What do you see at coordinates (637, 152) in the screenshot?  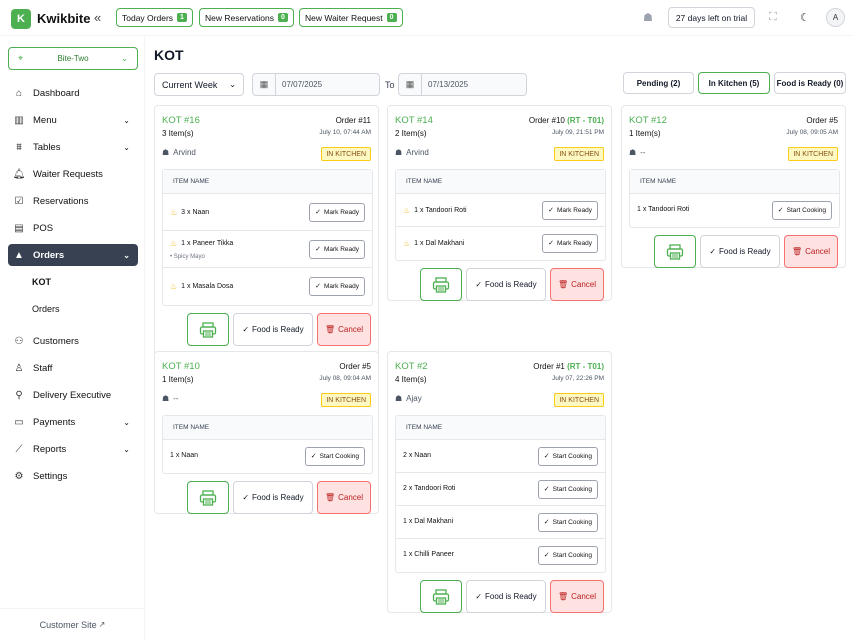 I see `waiter-info: ☗ --` at bounding box center [637, 152].